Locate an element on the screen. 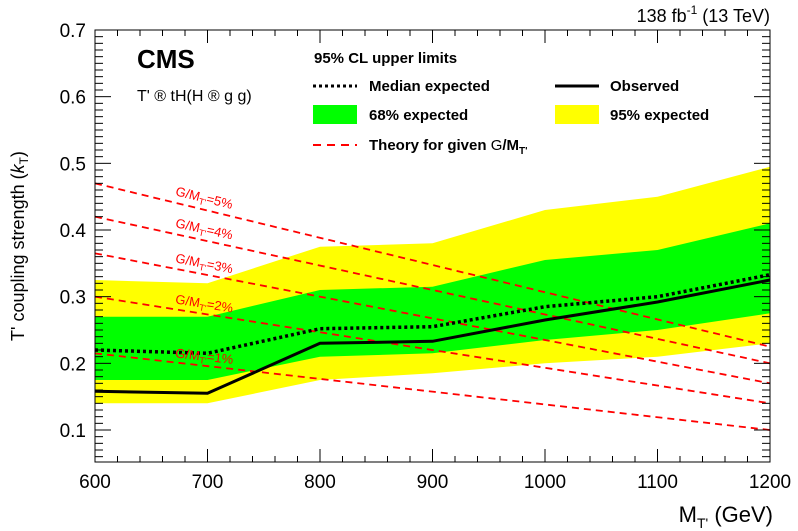 The width and height of the screenshot is (798, 531). x-tick-label: 1100 is located at coordinates (657, 482).